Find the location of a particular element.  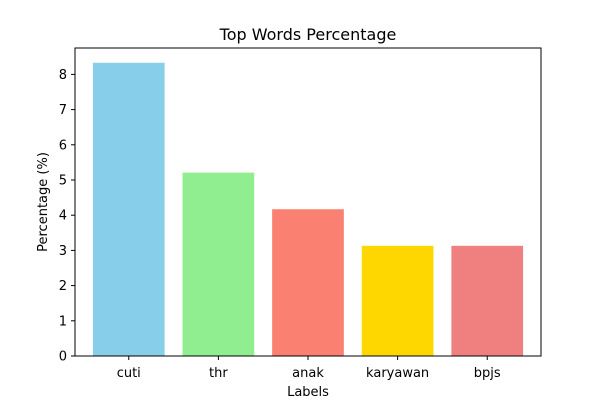

x-tick-label: thr is located at coordinates (218, 373).